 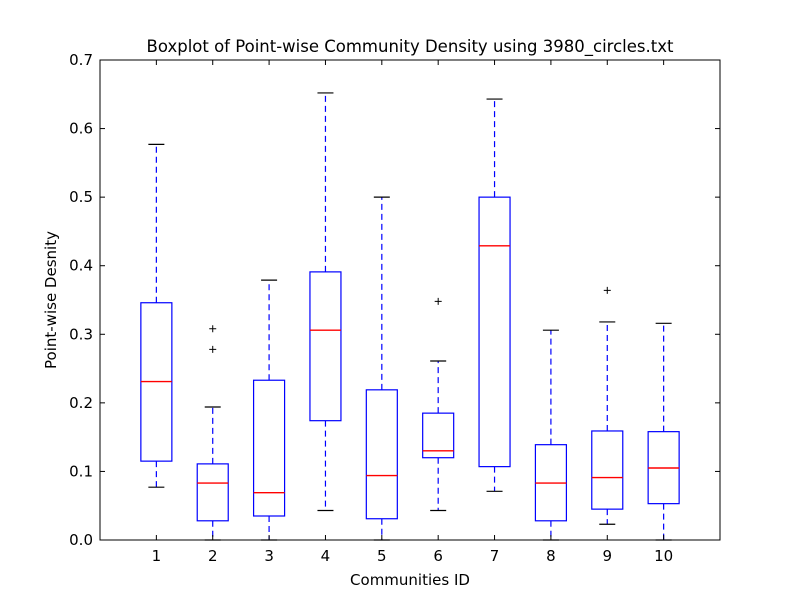 I want to click on y-axis-label: Point-wise Desnity, so click(x=51, y=300).